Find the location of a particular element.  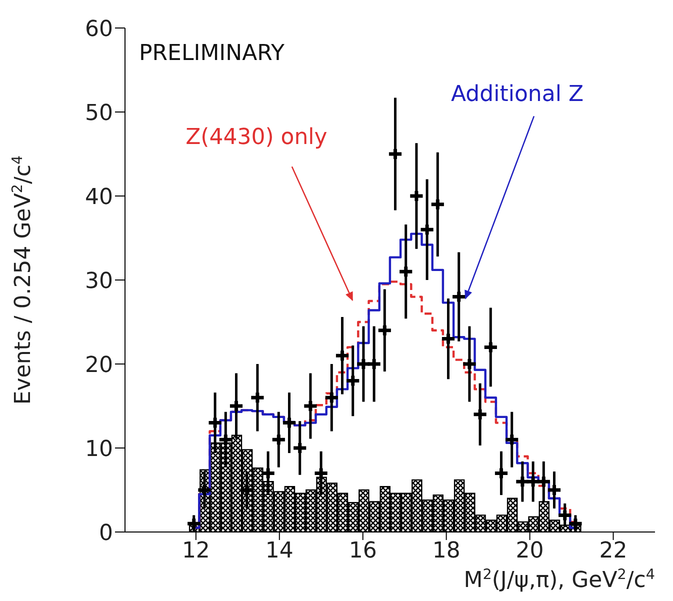

text: Z(4430) only is located at coordinates (257, 137).